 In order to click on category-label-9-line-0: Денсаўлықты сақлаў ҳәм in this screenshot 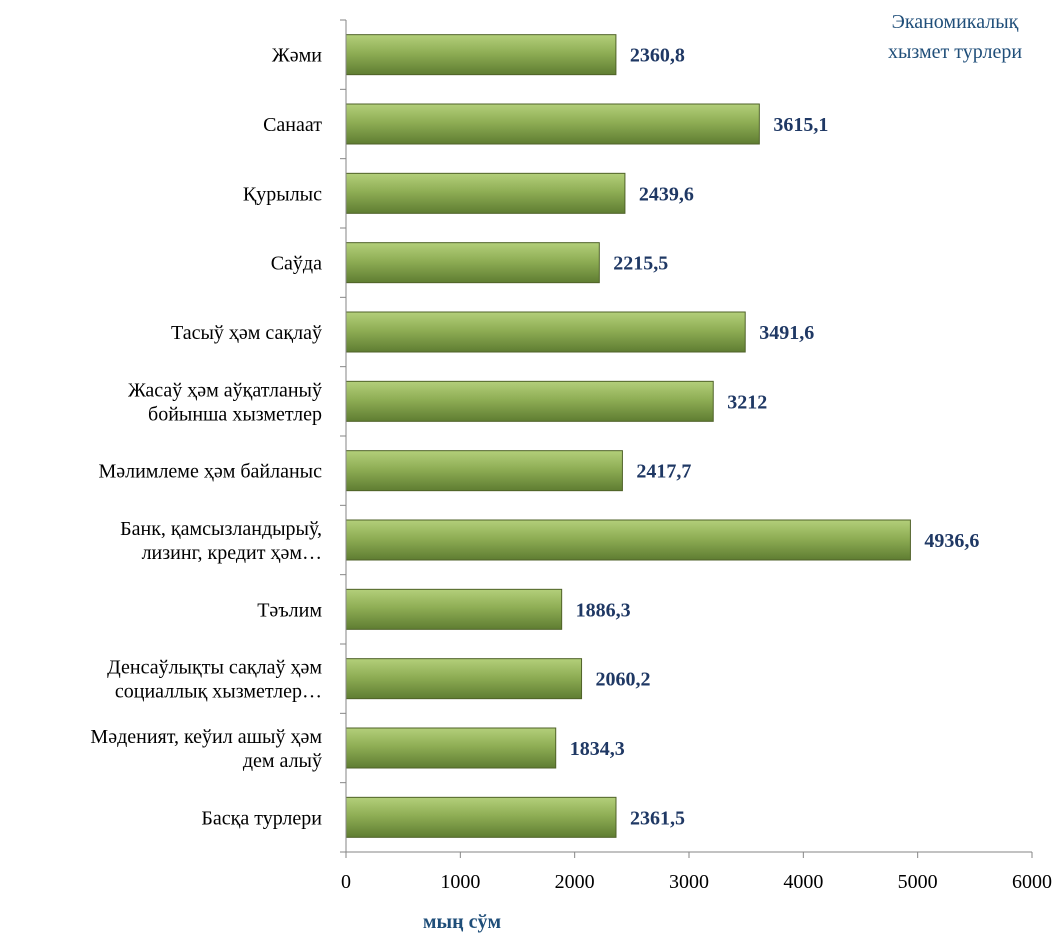, I will do `click(214, 668)`.